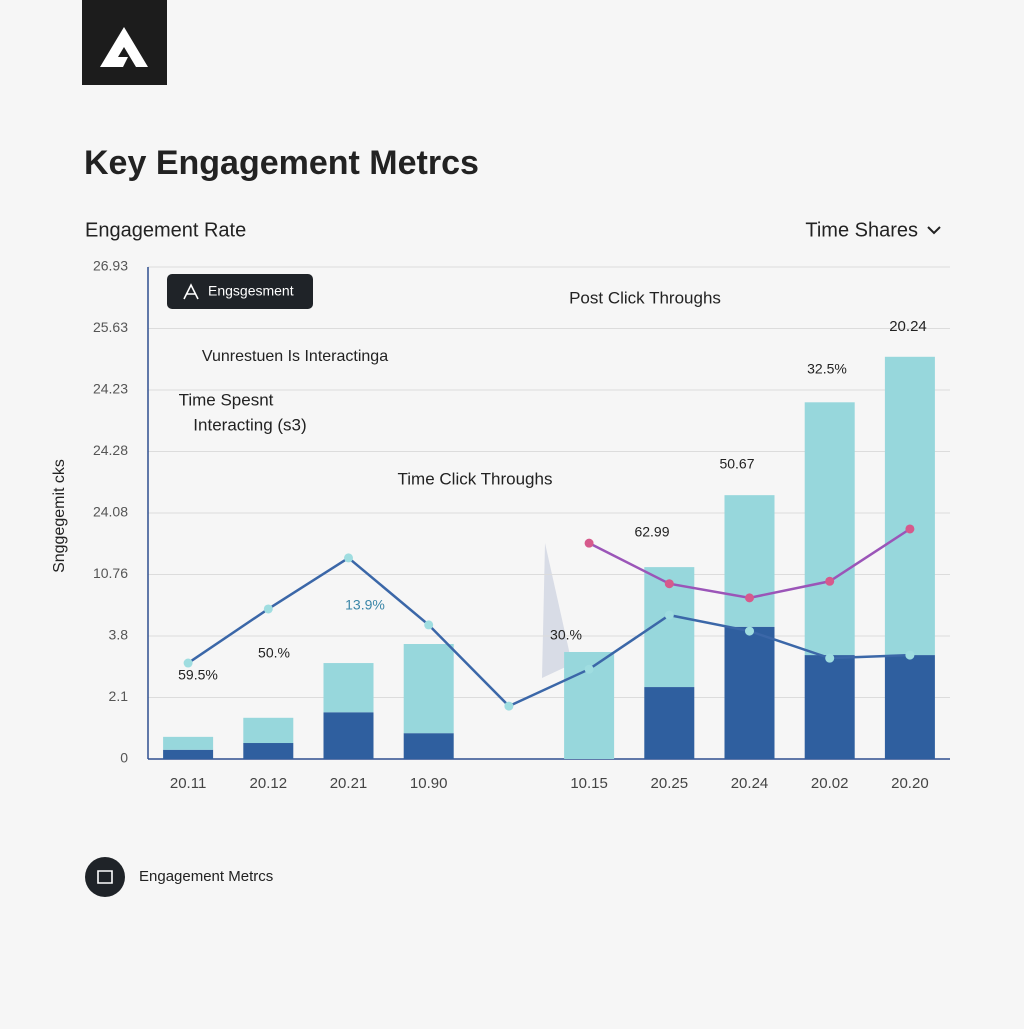 Image resolution: width=1024 pixels, height=1029 pixels. I want to click on y-tick-label: 26.93, so click(110, 266).